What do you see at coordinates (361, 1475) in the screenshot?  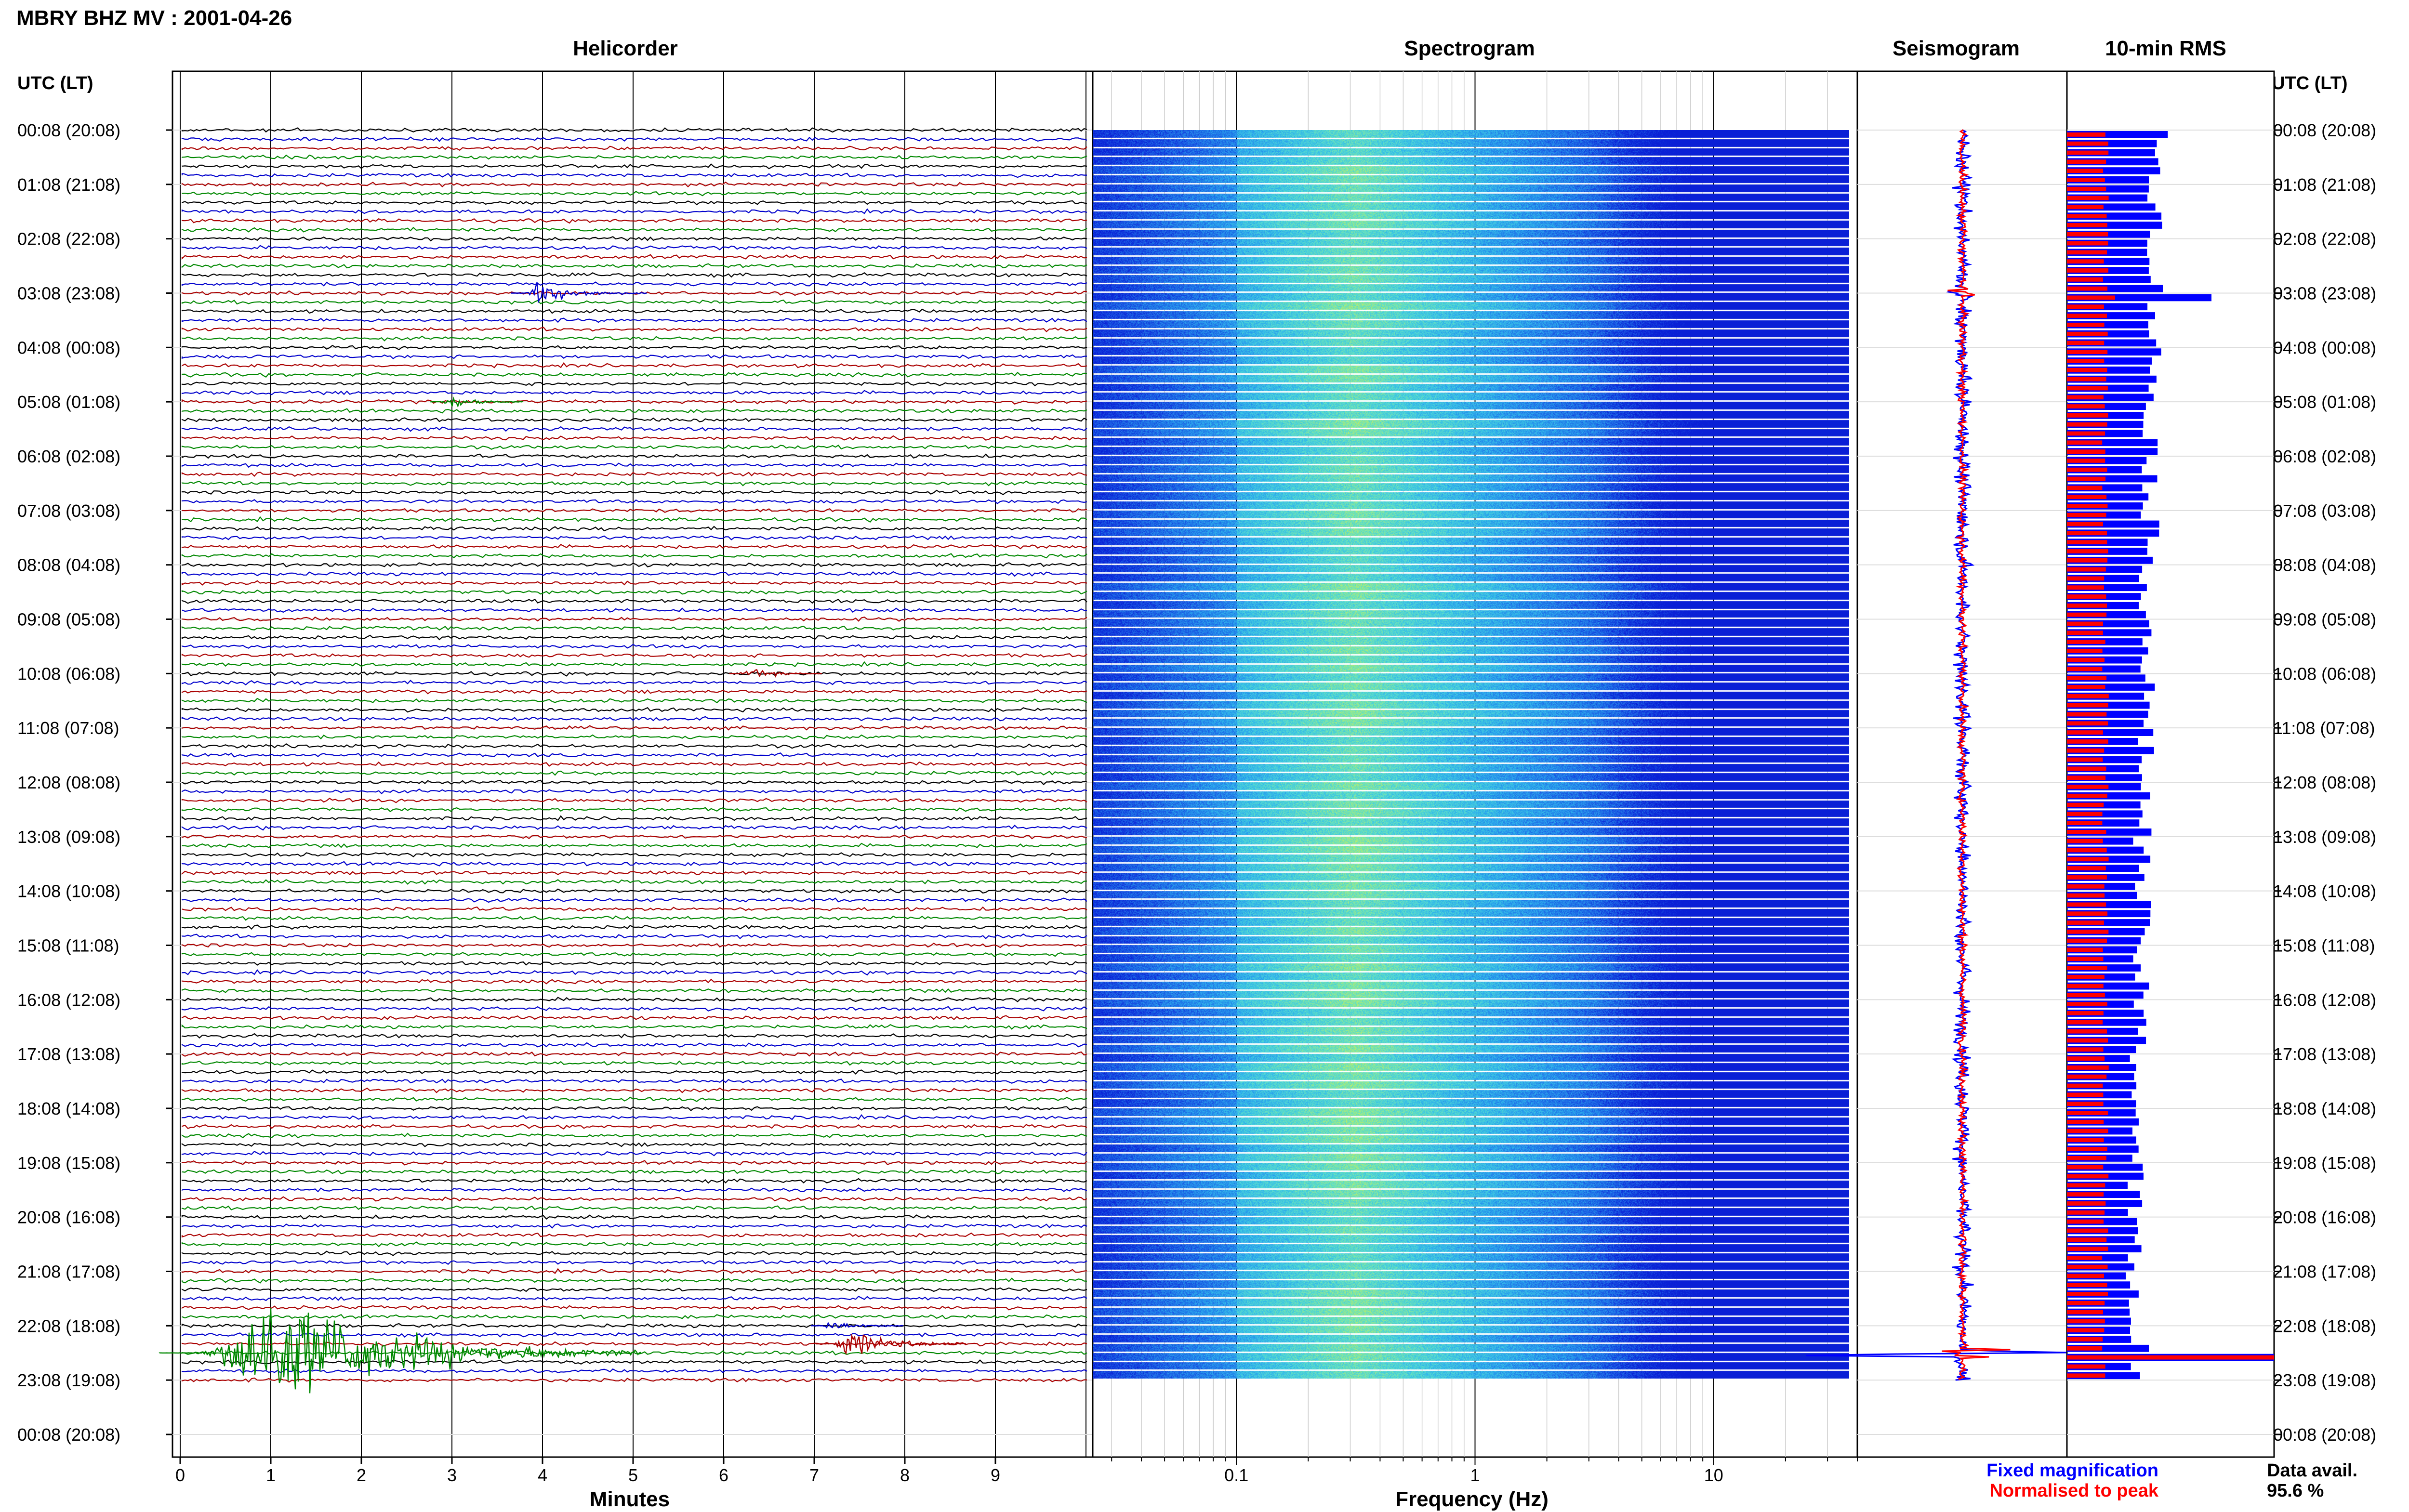 I see `helicorder-xtick-label: 2` at bounding box center [361, 1475].